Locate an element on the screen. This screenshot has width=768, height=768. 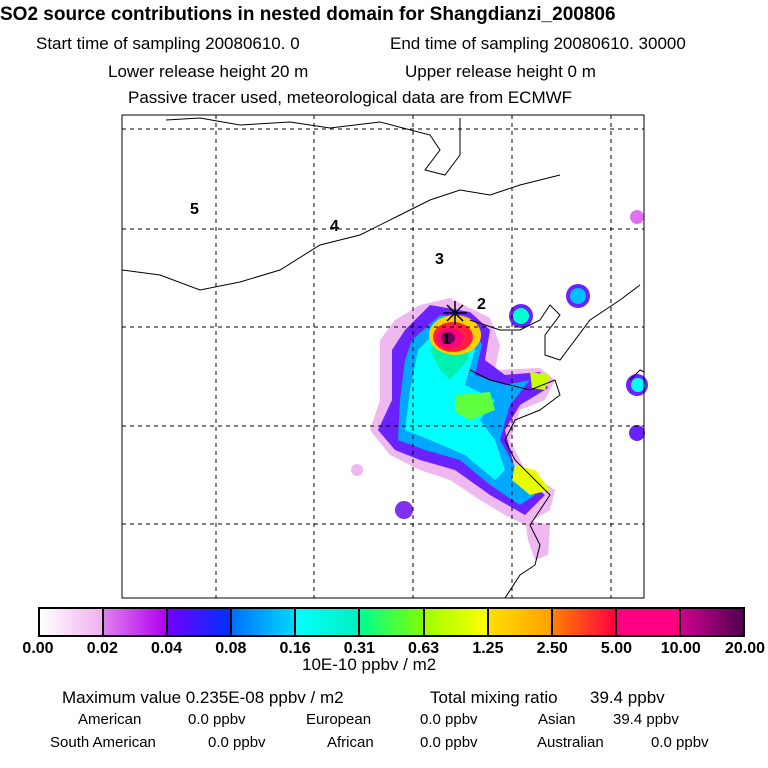
american-value: 0.0 ppbv is located at coordinates (217, 719).